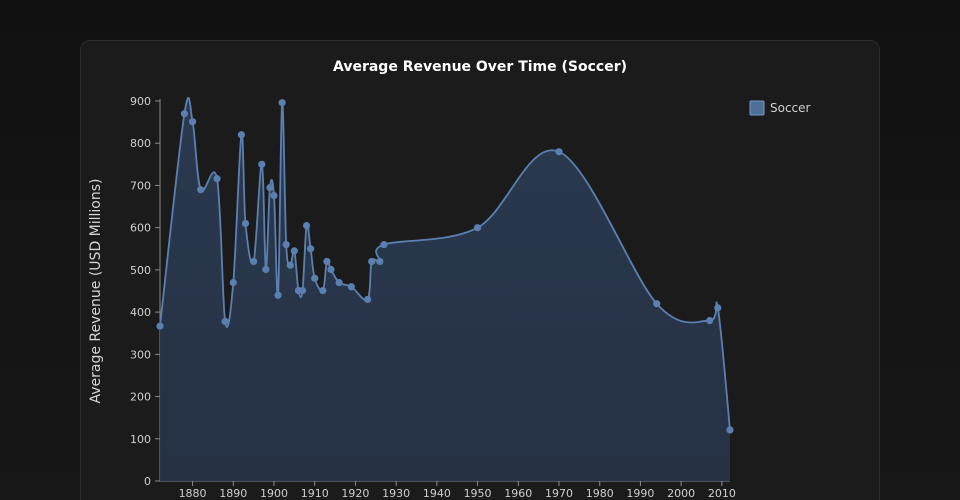  Describe the element at coordinates (140, 312) in the screenshot. I see `y-tick-label: 400` at that location.